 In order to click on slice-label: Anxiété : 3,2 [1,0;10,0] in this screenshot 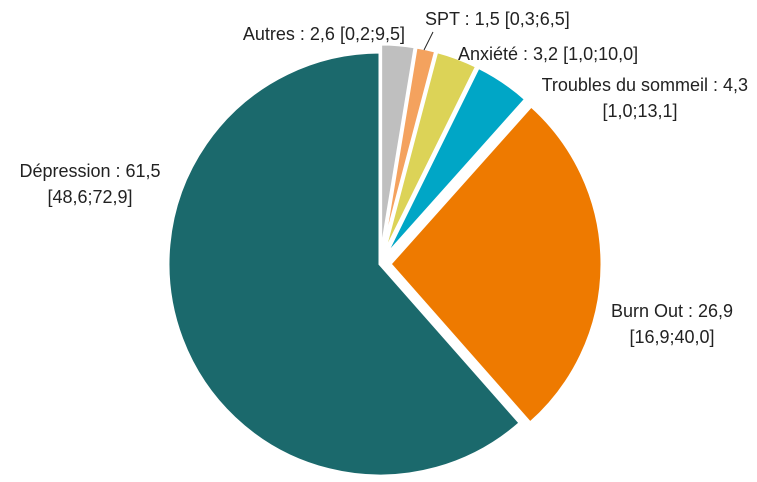, I will do `click(548, 54)`.